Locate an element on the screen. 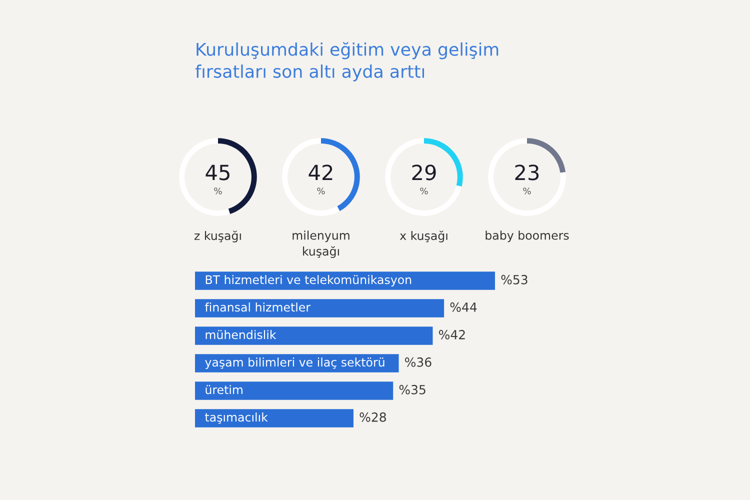  y-tick-label: yaşam bilimleri ve ilaç sektörü is located at coordinates (294, 363).